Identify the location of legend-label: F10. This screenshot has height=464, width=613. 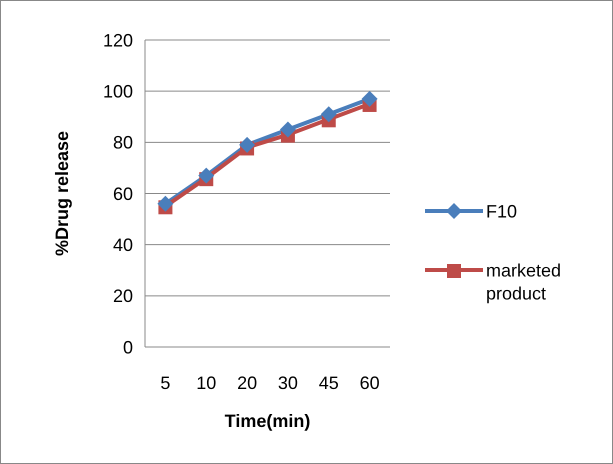
(502, 211).